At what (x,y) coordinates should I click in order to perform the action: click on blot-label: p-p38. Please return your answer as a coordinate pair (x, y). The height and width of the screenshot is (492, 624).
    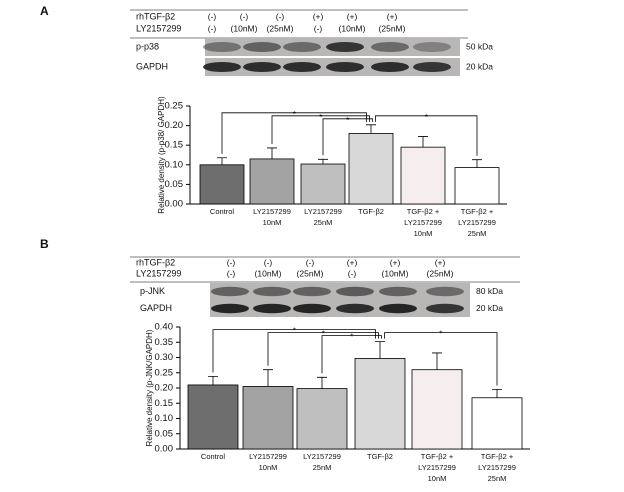
    Looking at the image, I should click on (147, 46).